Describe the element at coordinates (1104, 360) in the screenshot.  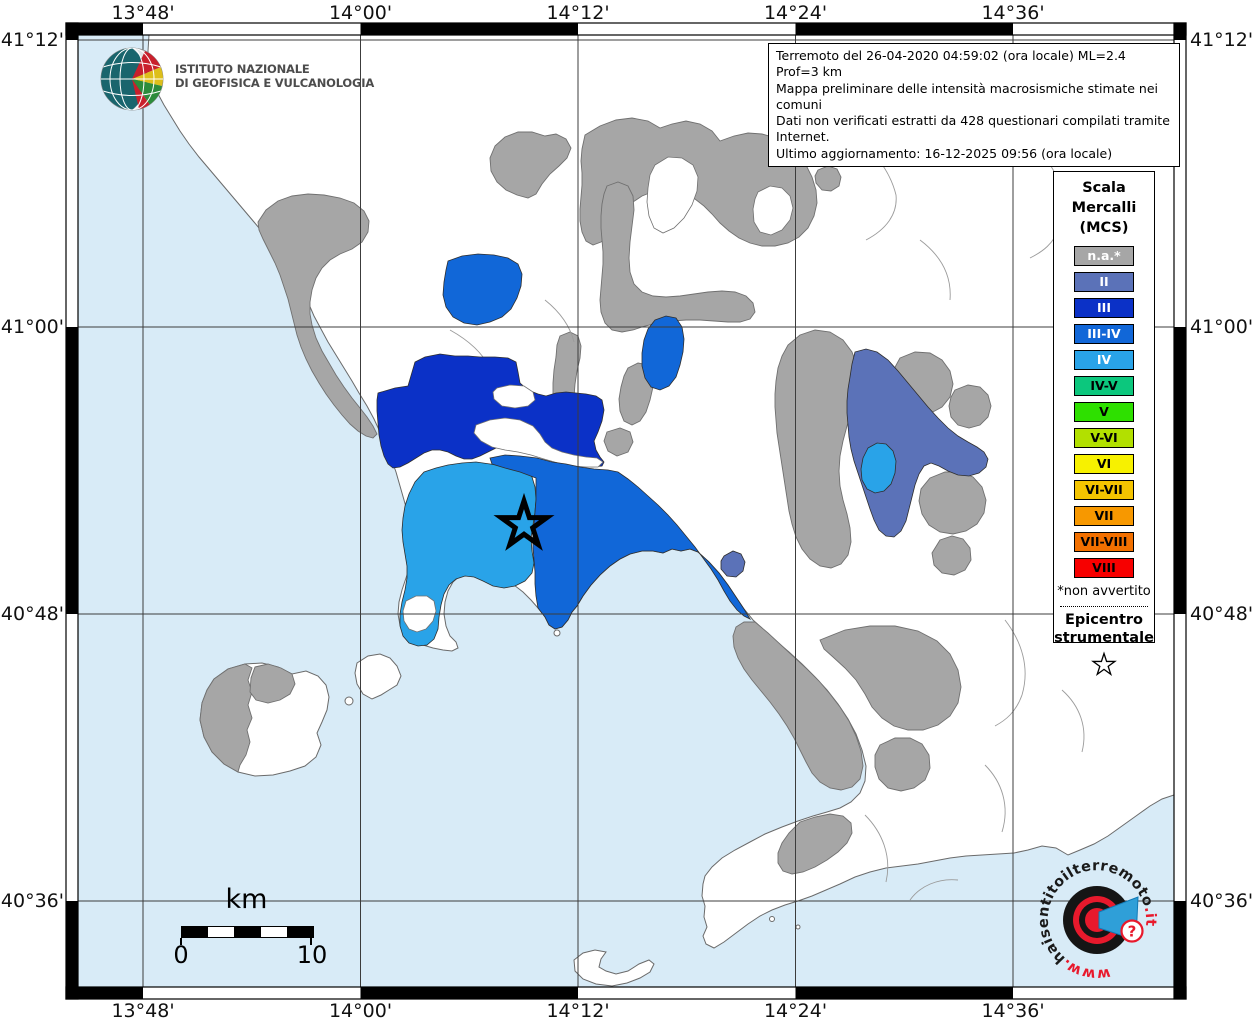
I see `legend-item-iv: IV` at that location.